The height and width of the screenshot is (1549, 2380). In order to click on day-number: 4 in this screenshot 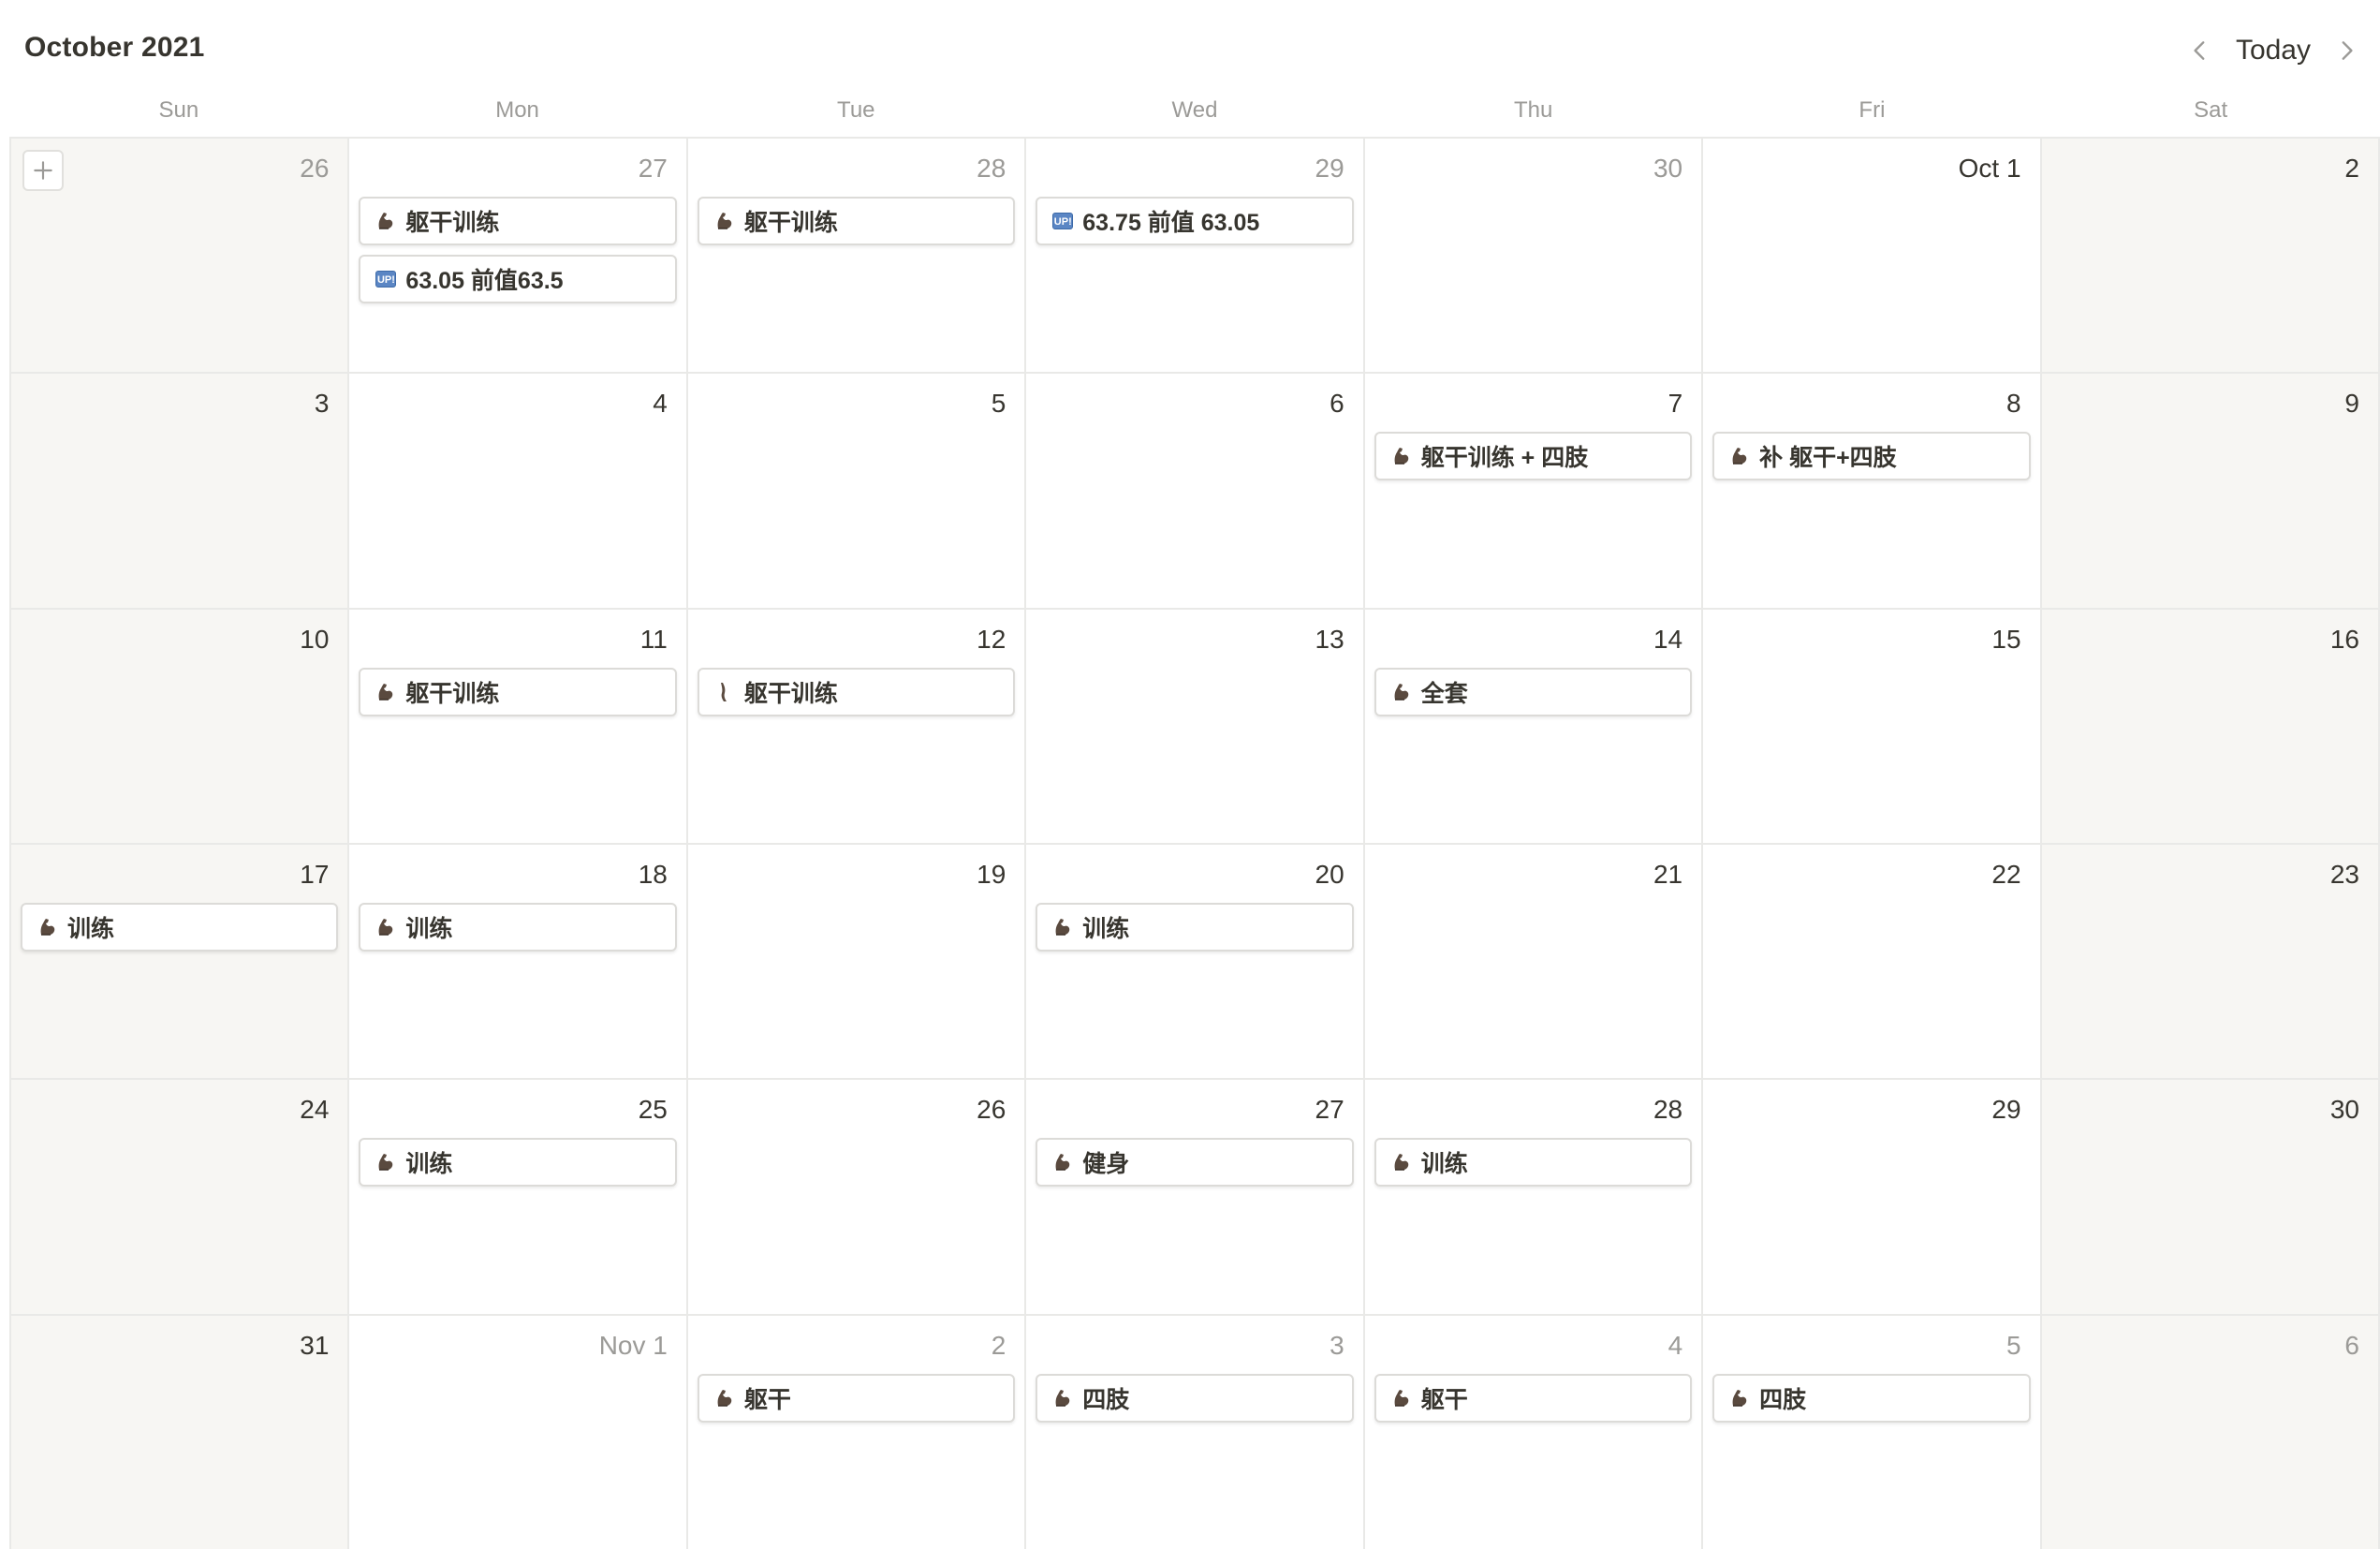, I will do `click(660, 404)`.